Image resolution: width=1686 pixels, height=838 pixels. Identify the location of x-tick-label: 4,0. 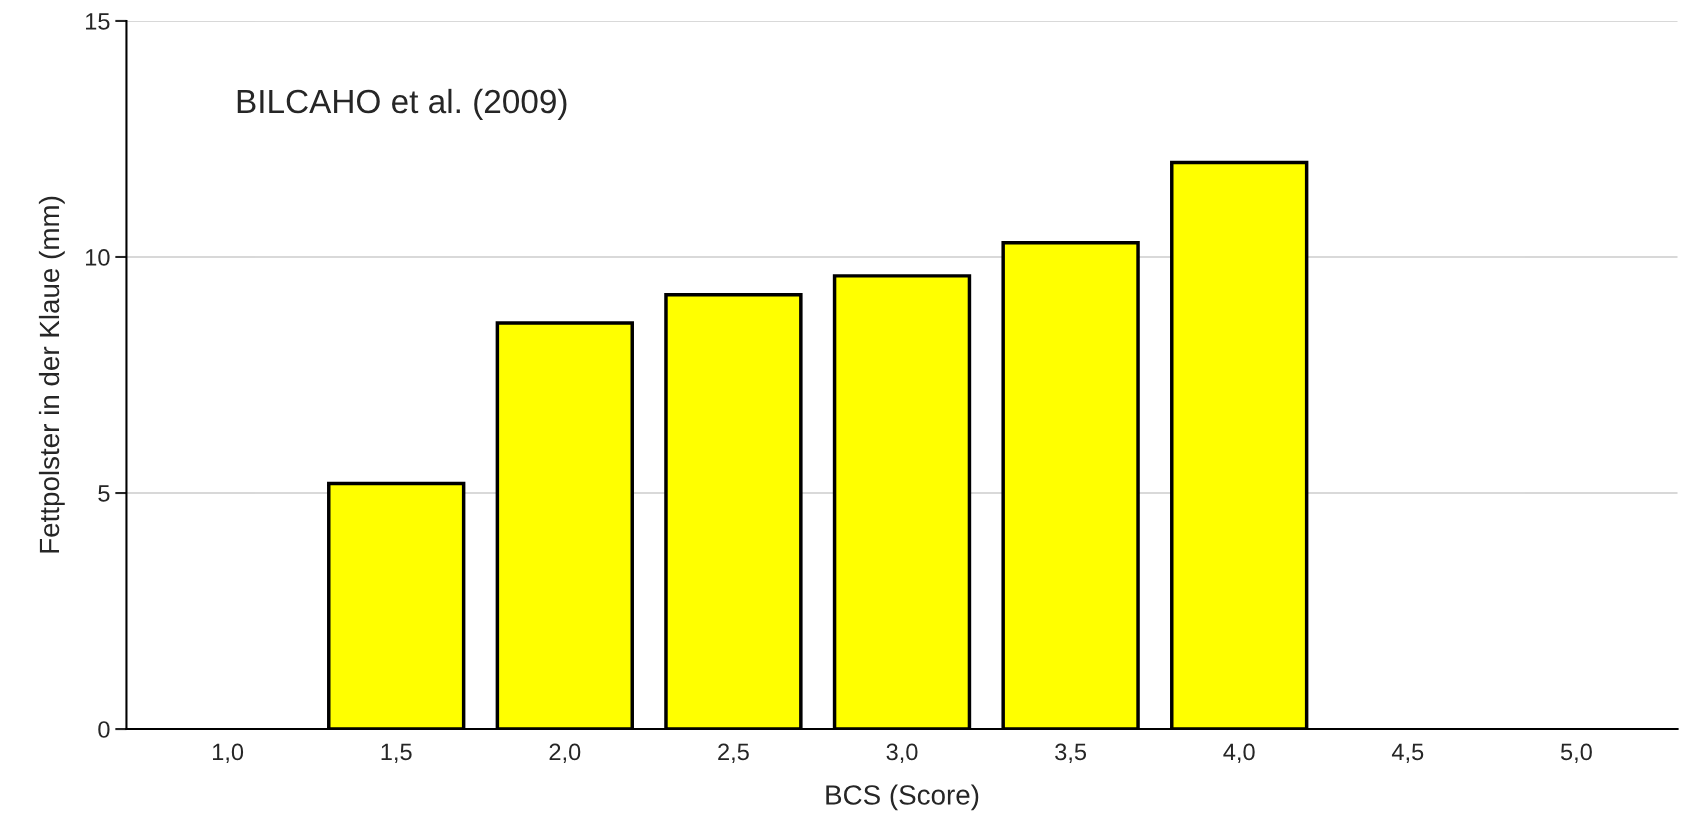
(1239, 753).